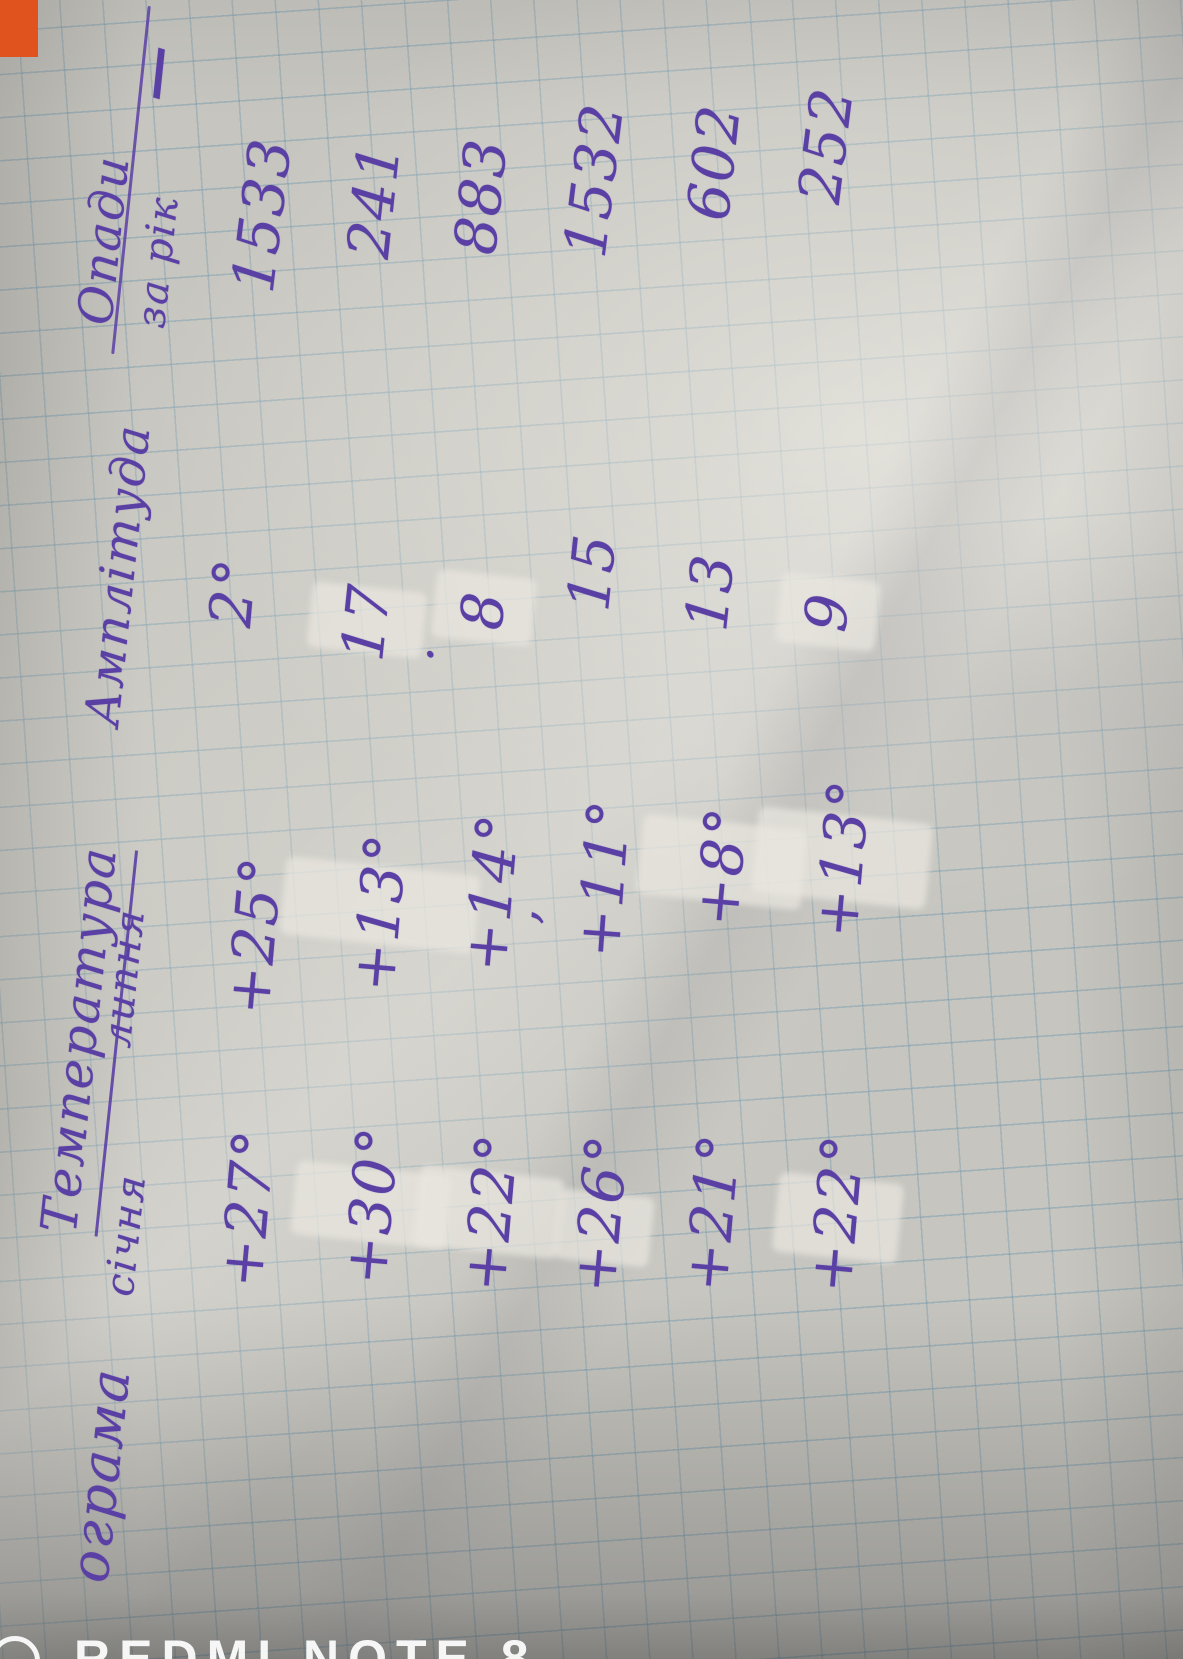  I want to click on temp-jul-r4: +11°, so click(604, 878).